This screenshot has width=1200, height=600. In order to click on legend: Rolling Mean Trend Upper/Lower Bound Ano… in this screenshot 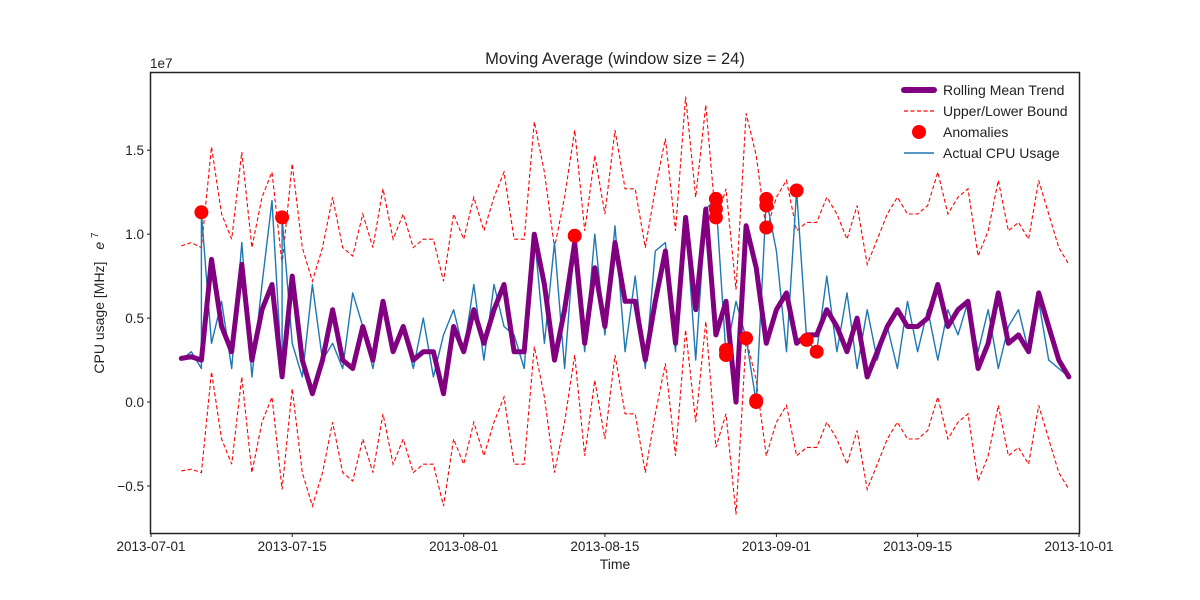, I will do `click(984, 121)`.